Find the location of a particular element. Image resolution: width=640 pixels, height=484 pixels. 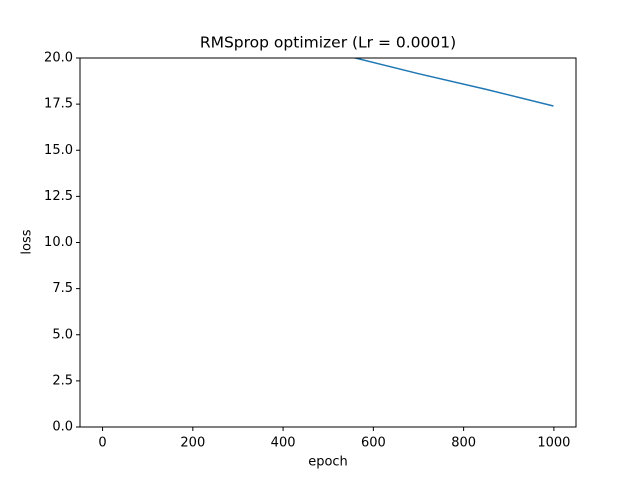

chart-title: RMSprop optimizer (Lr = 0.0001) is located at coordinates (328, 43).